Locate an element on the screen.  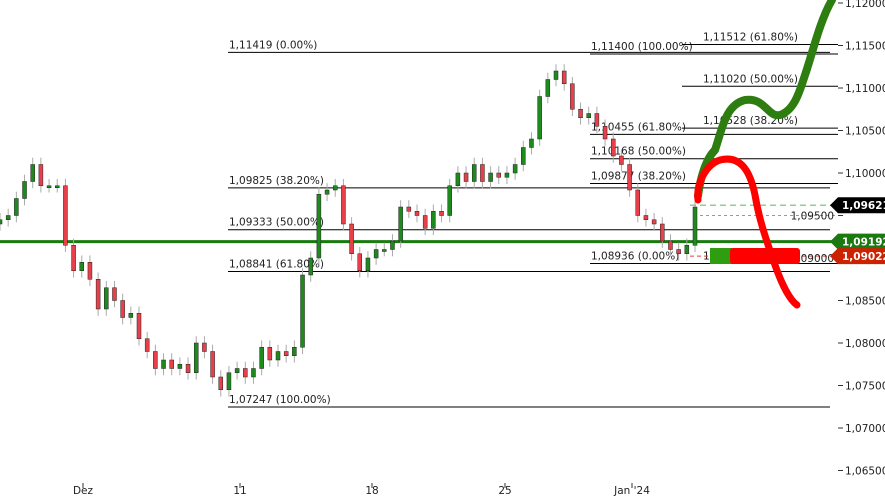
y-tick-label: 1,11000 is located at coordinates (865, 89).